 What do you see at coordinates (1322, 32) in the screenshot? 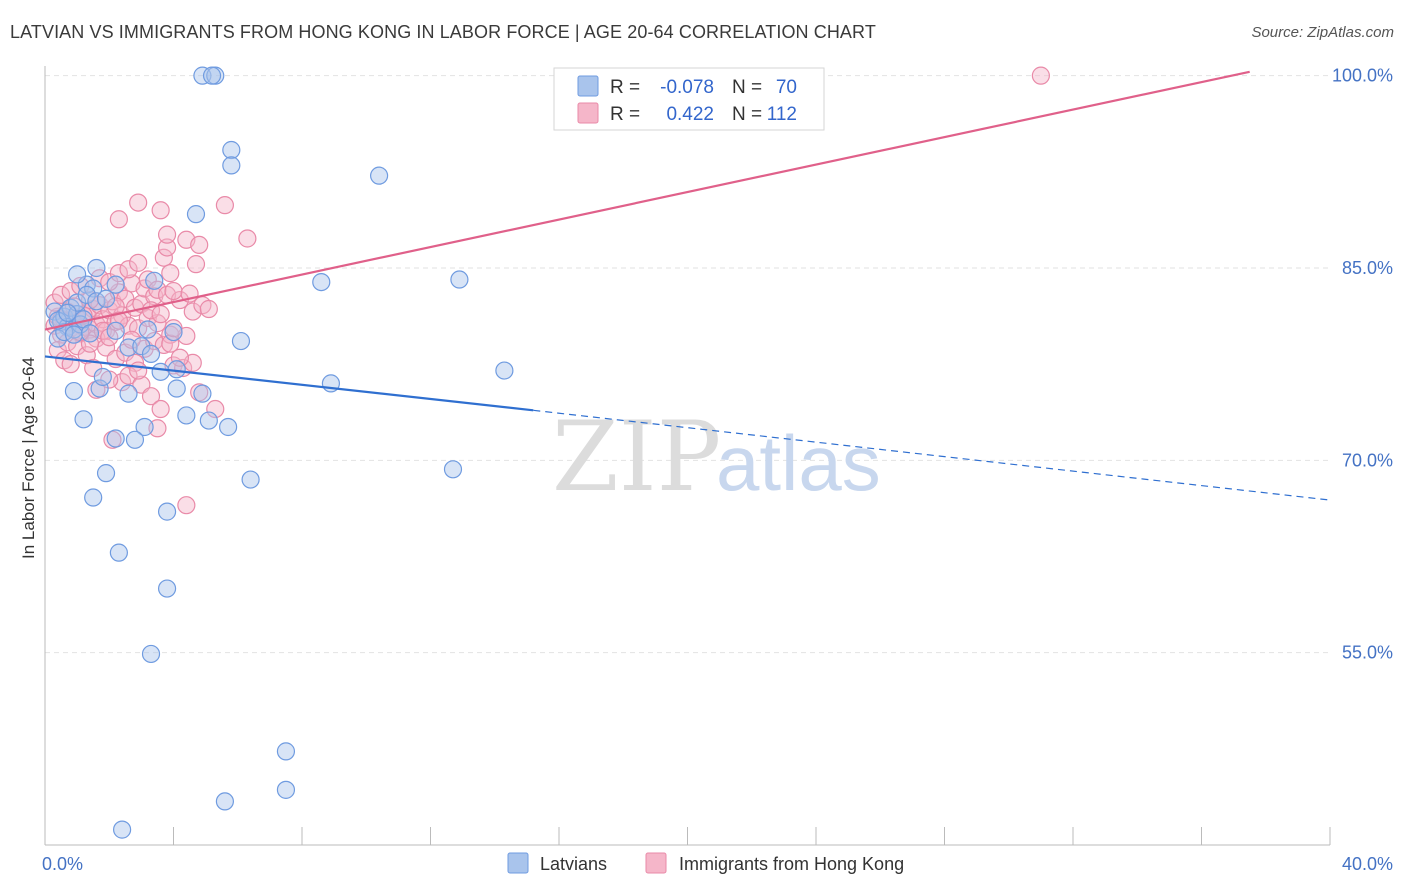
I see `source-label: Source: ZipAtlas.com` at bounding box center [1322, 32].